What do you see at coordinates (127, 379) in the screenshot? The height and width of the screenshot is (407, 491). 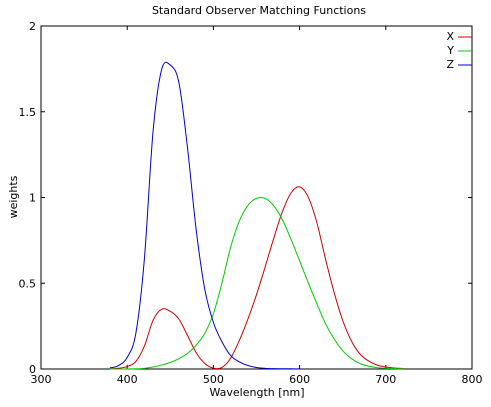 I see `x-tick-label: 400` at bounding box center [127, 379].